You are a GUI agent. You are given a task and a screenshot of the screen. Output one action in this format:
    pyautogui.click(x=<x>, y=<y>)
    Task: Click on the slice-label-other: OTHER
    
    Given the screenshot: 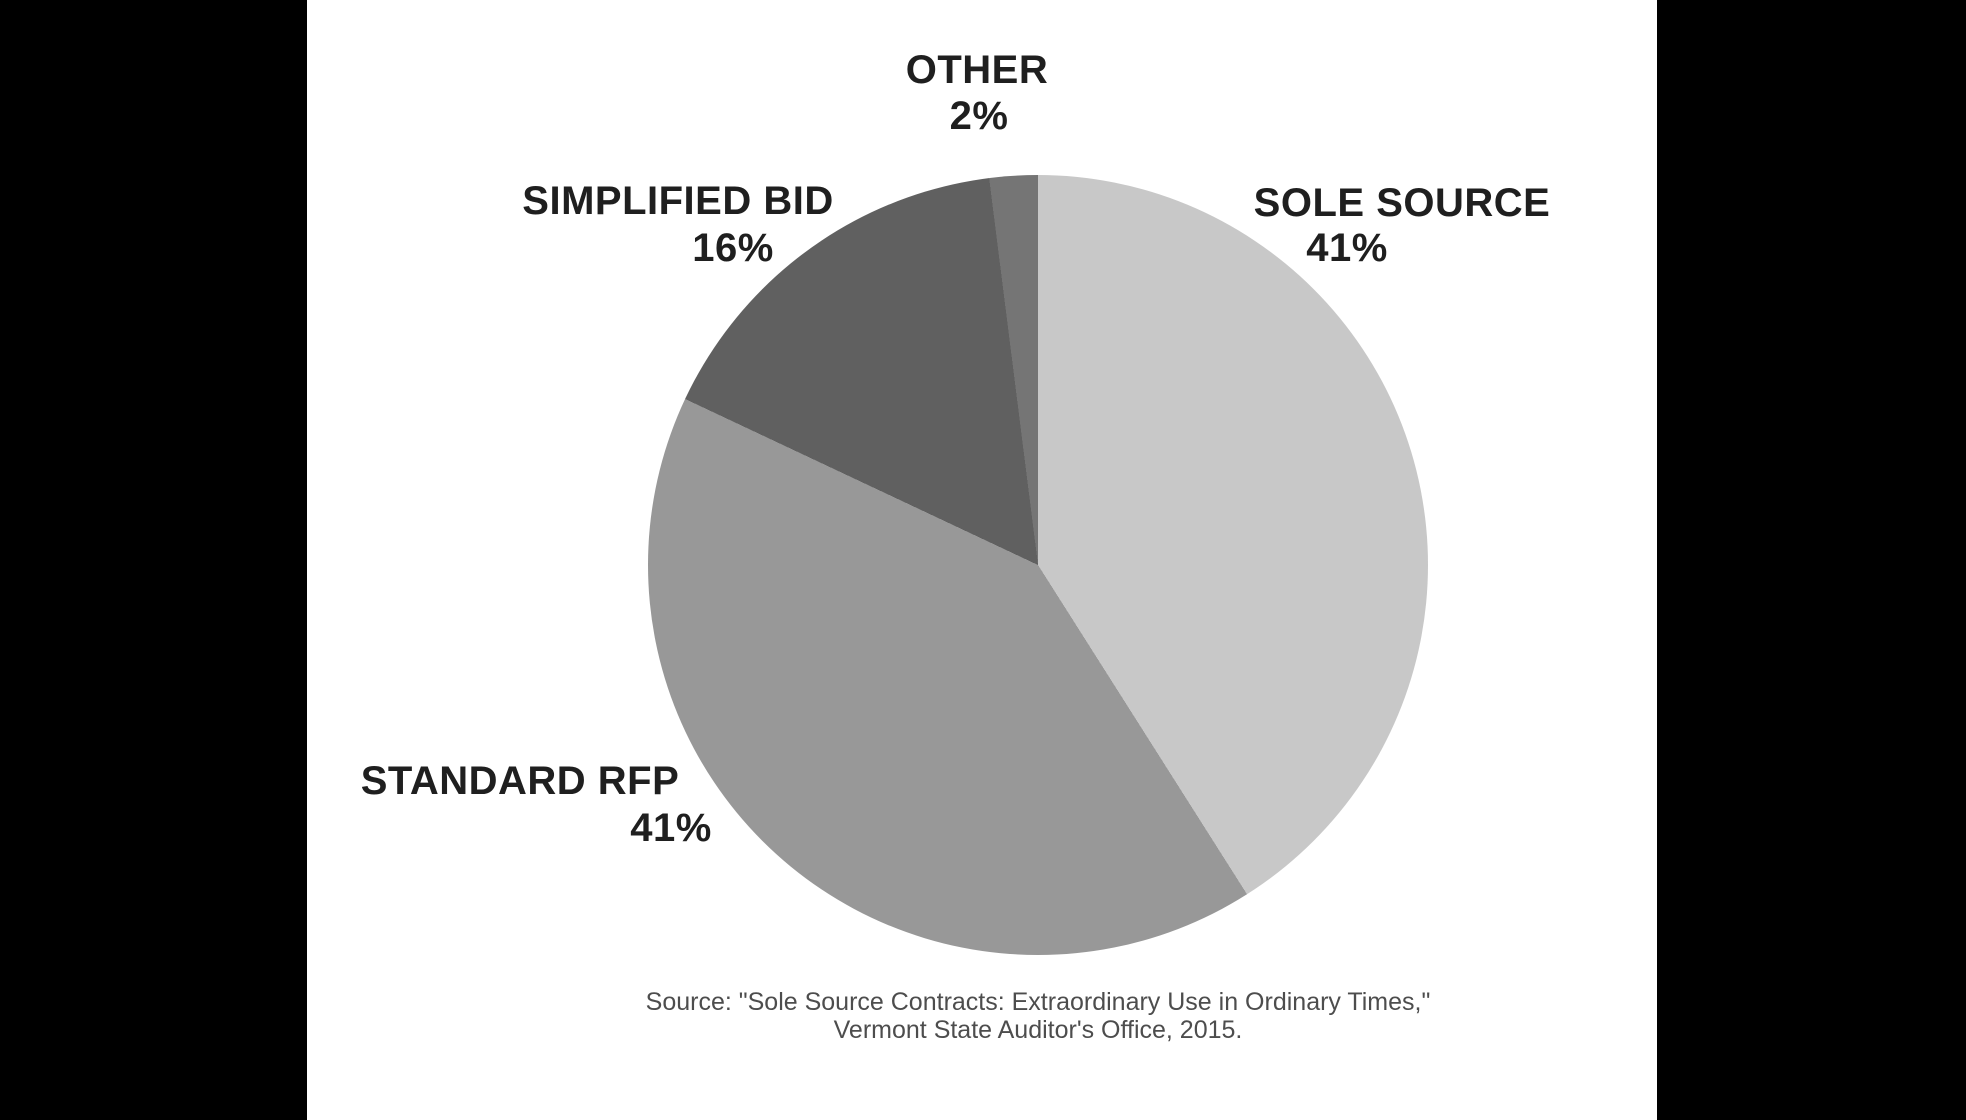 What is the action you would take?
    pyautogui.click(x=977, y=70)
    